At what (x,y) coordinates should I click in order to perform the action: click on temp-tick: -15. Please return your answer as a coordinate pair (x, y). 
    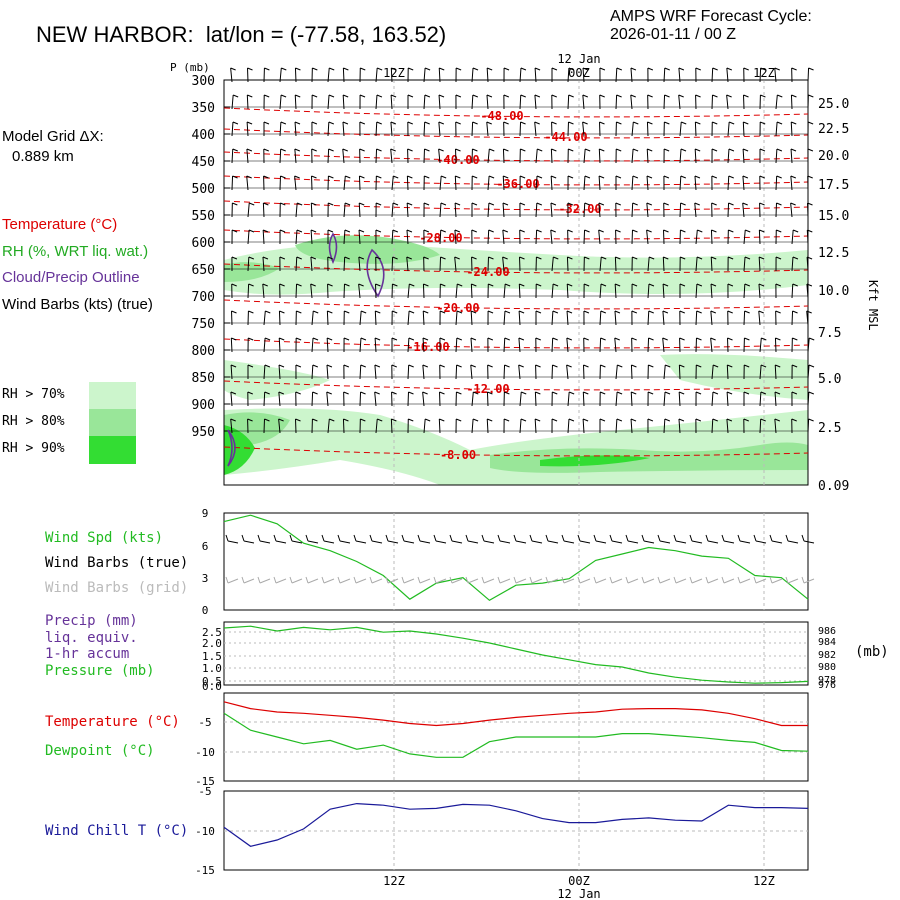
    Looking at the image, I should click on (205, 781).